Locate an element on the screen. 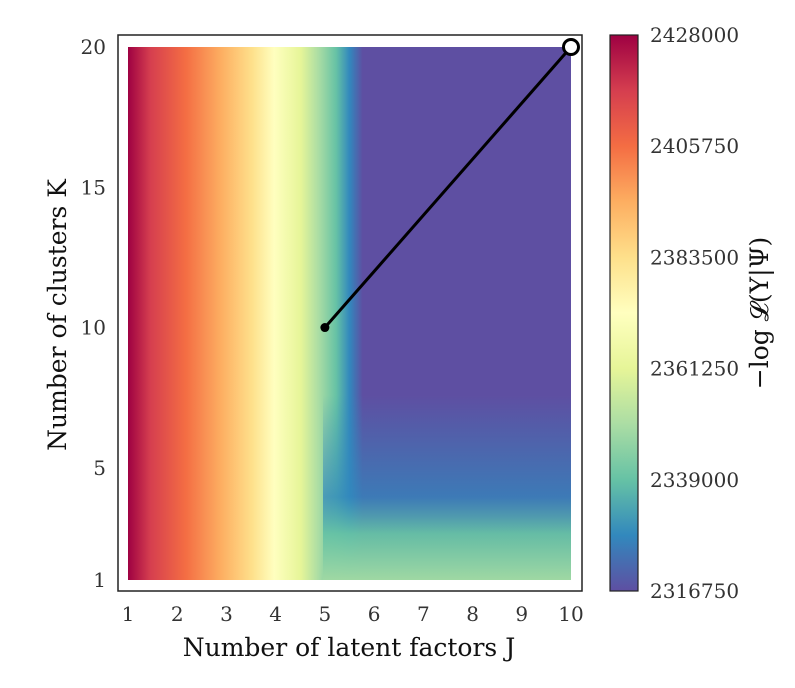  x-tick-labels: 1 2 3 4 5 6 7 8 9 10 is located at coordinates (353, 614).